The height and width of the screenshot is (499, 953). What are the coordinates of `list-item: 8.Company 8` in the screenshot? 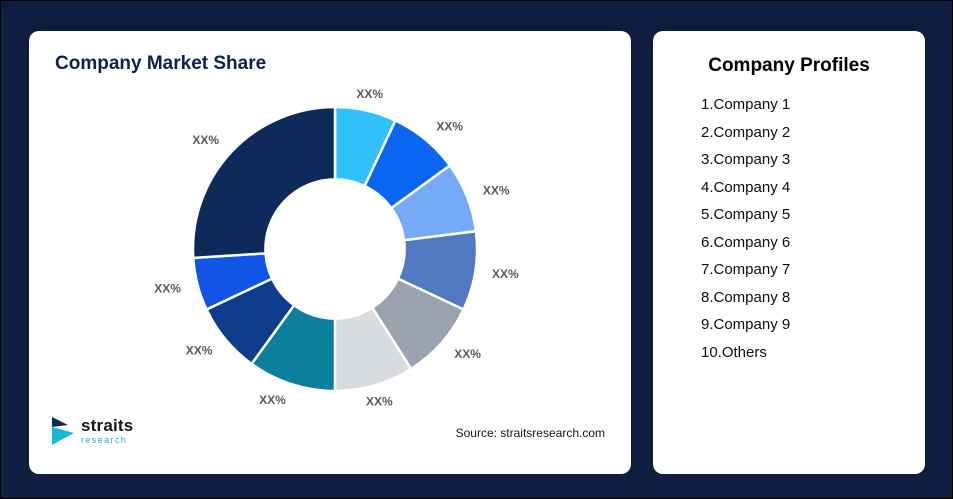 It's located at (746, 297).